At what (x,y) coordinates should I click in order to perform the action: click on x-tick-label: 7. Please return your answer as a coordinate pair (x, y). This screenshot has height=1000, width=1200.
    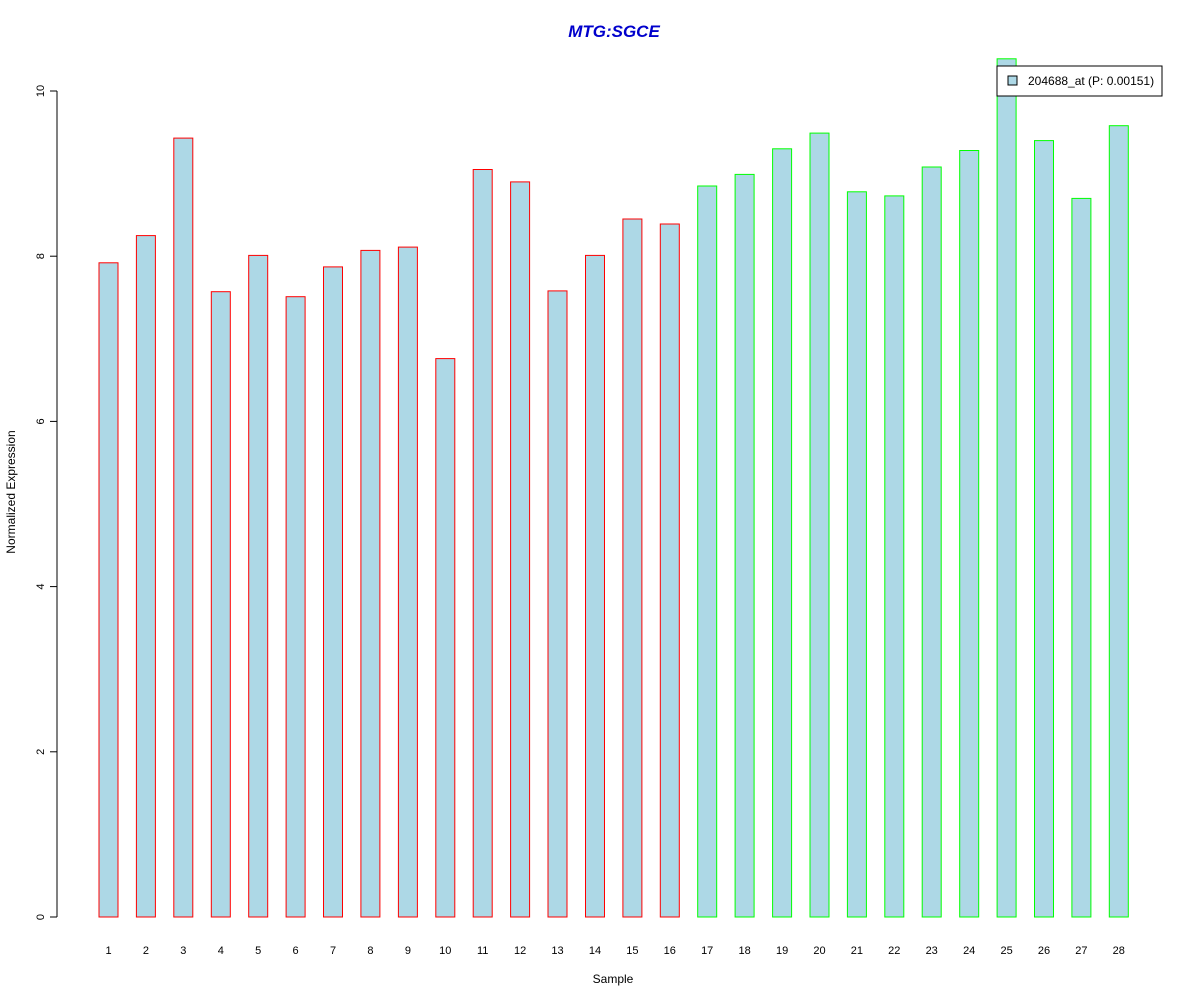
    Looking at the image, I should click on (333, 951).